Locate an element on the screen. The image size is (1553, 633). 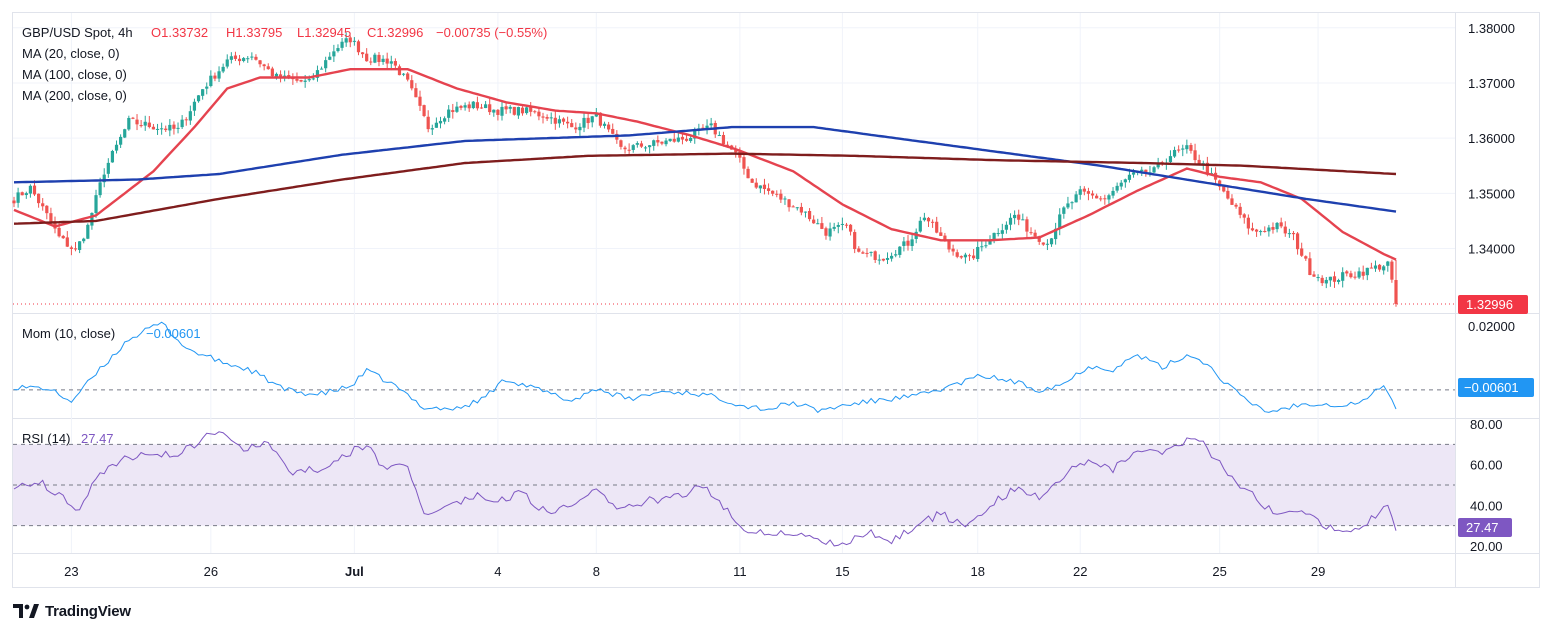
price-tick-label: 1.34000 is located at coordinates (1491, 249).